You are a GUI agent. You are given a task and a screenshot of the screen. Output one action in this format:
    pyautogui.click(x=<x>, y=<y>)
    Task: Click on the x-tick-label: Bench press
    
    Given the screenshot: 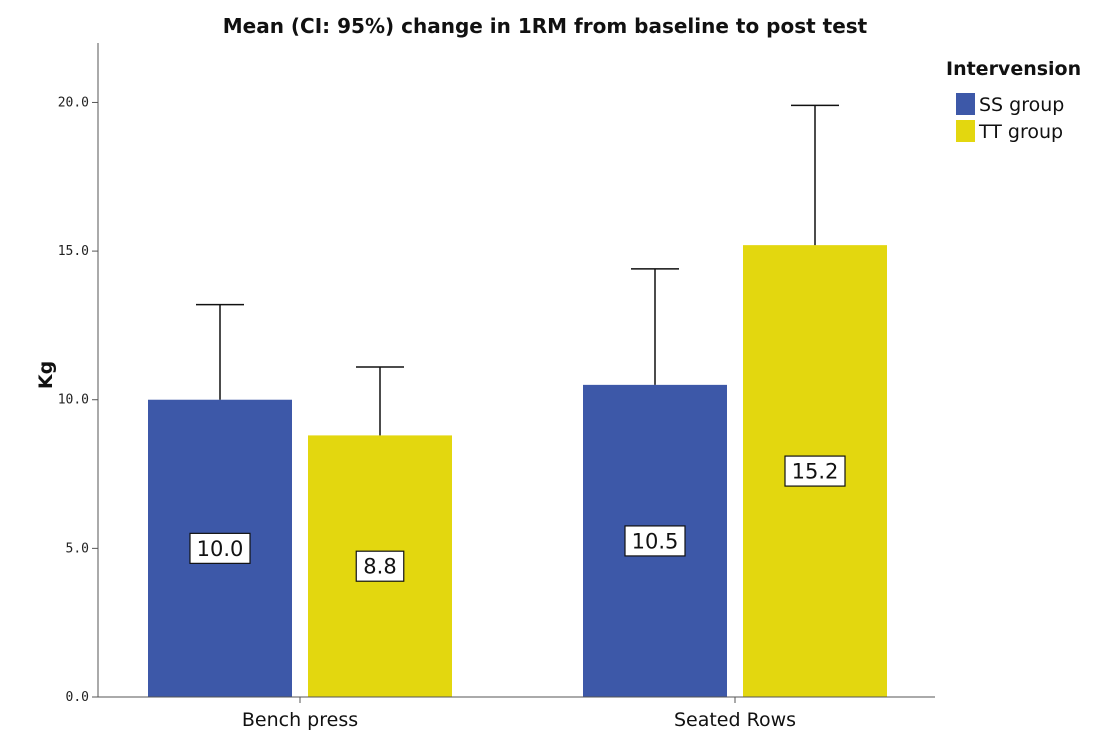 What is the action you would take?
    pyautogui.click(x=300, y=719)
    